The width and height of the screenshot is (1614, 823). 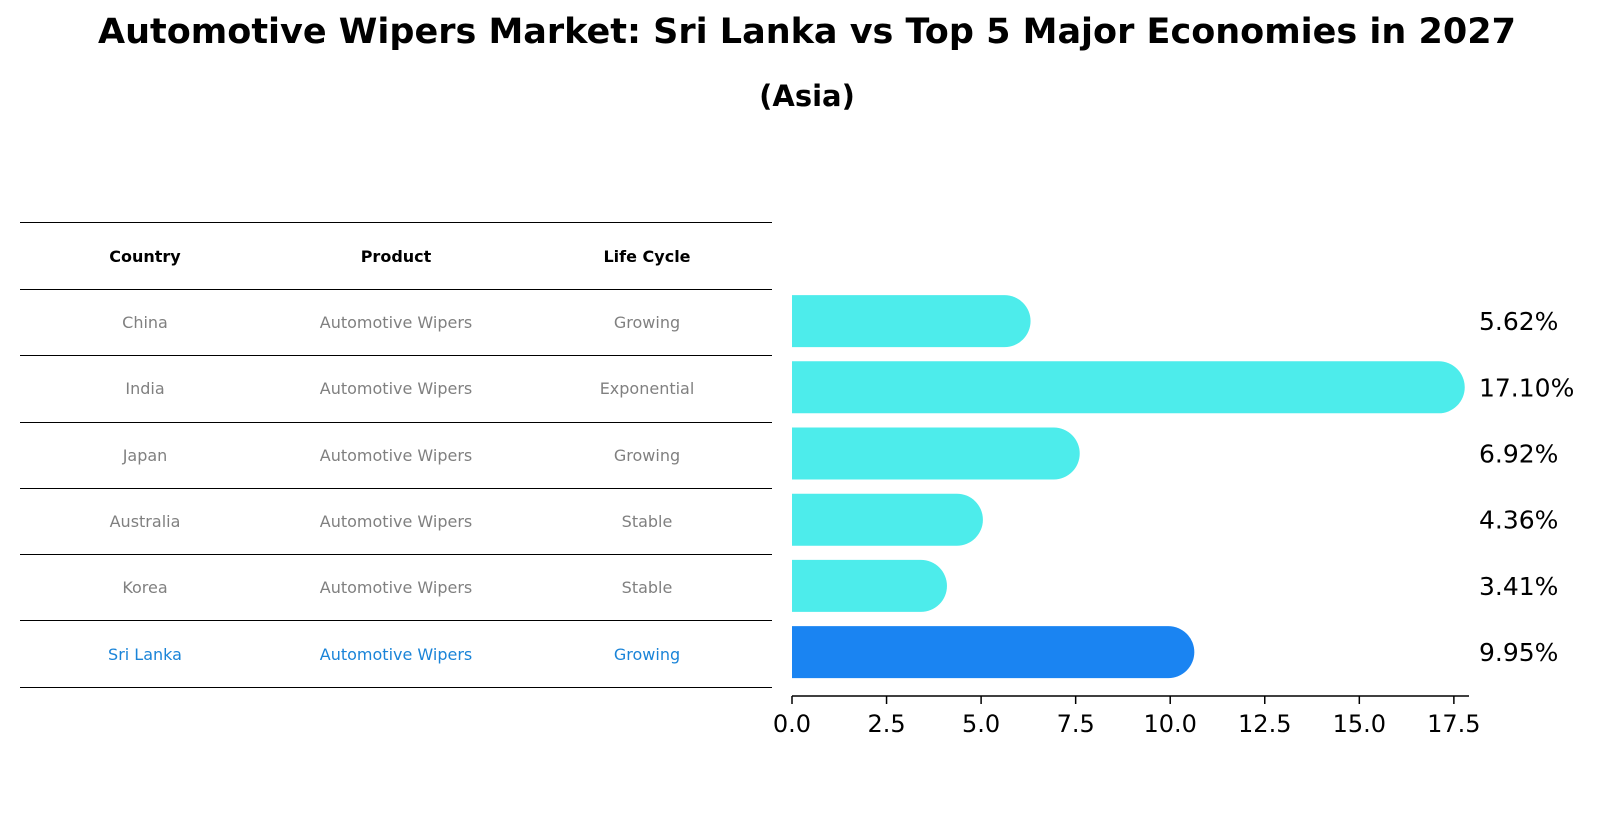 What do you see at coordinates (1518, 454) in the screenshot?
I see `data-label: 6.92%` at bounding box center [1518, 454].